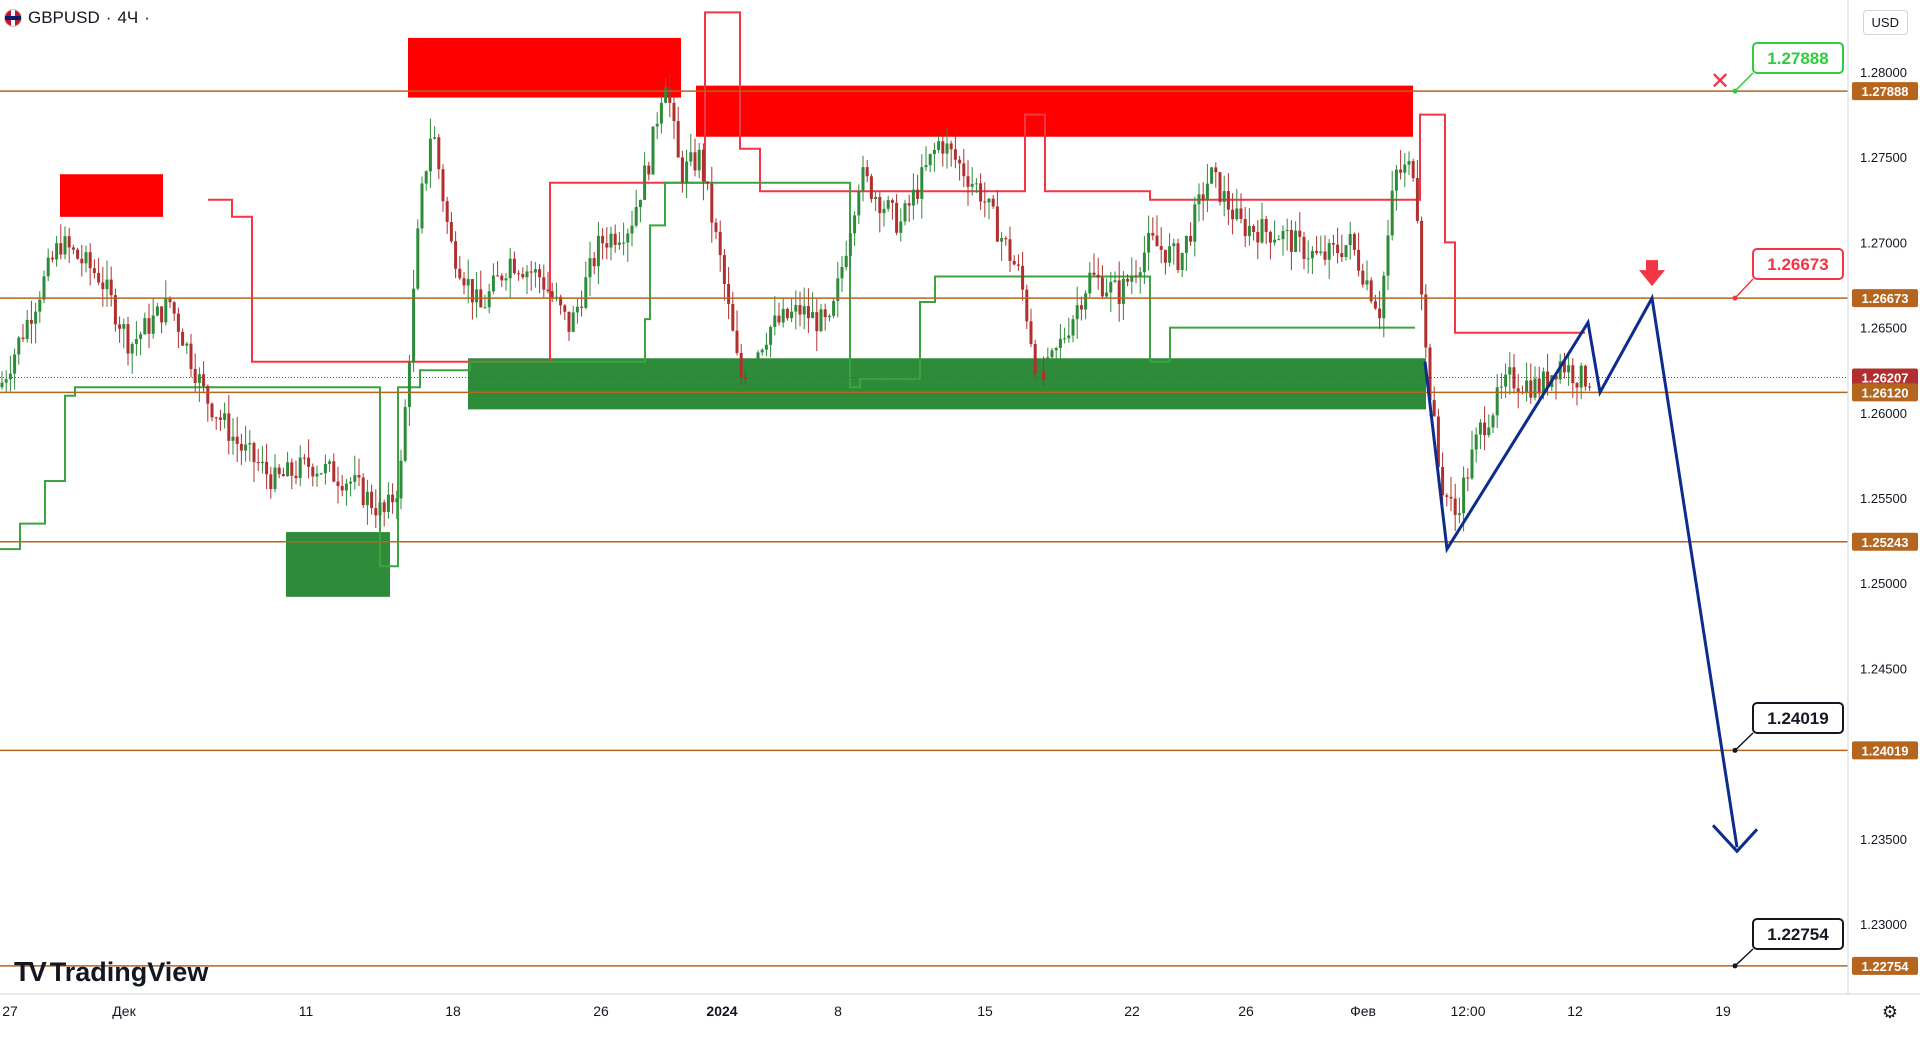  What do you see at coordinates (1797, 264) in the screenshot?
I see `callout-label: 1.26673` at bounding box center [1797, 264].